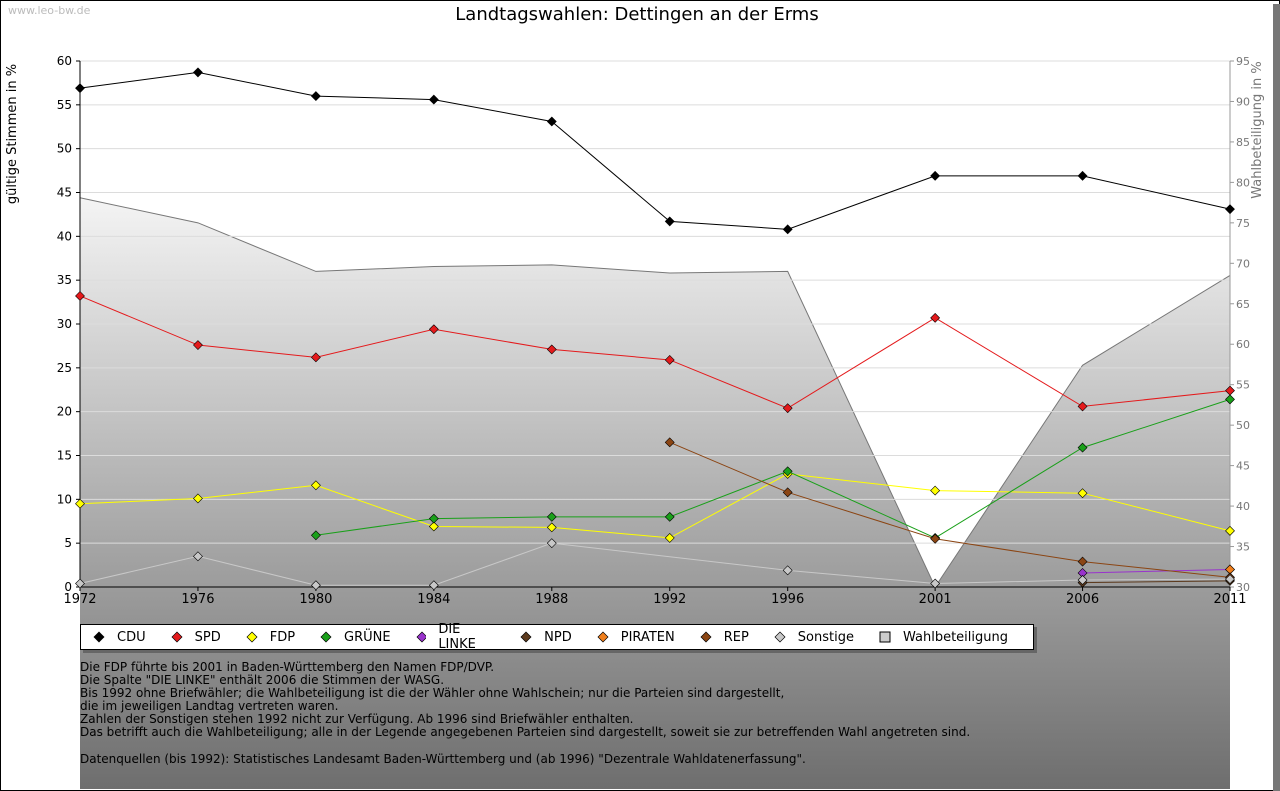 This screenshot has width=1280, height=791. Describe the element at coordinates (943, 637) in the screenshot. I see `legend-item-wahlbeteiligung: Wahlbeteiligung` at that location.